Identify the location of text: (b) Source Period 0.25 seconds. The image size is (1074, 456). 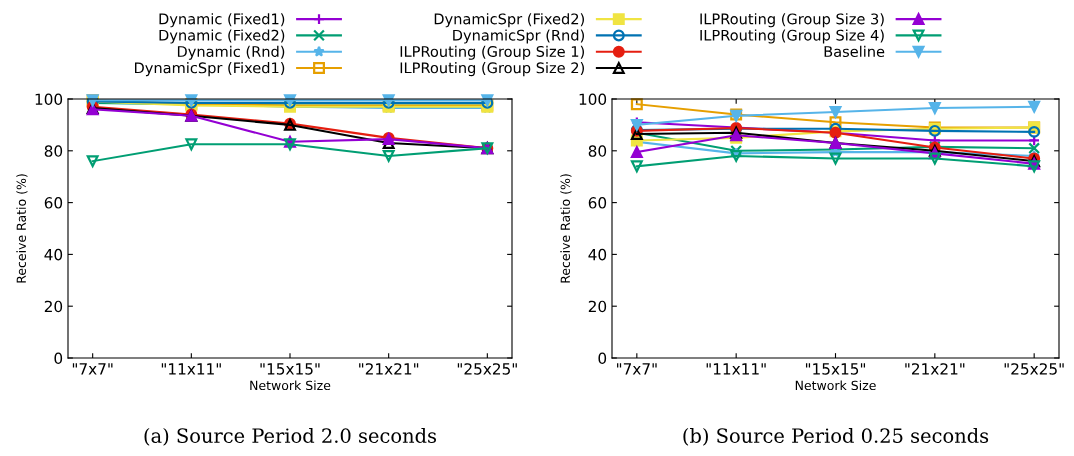
(836, 436).